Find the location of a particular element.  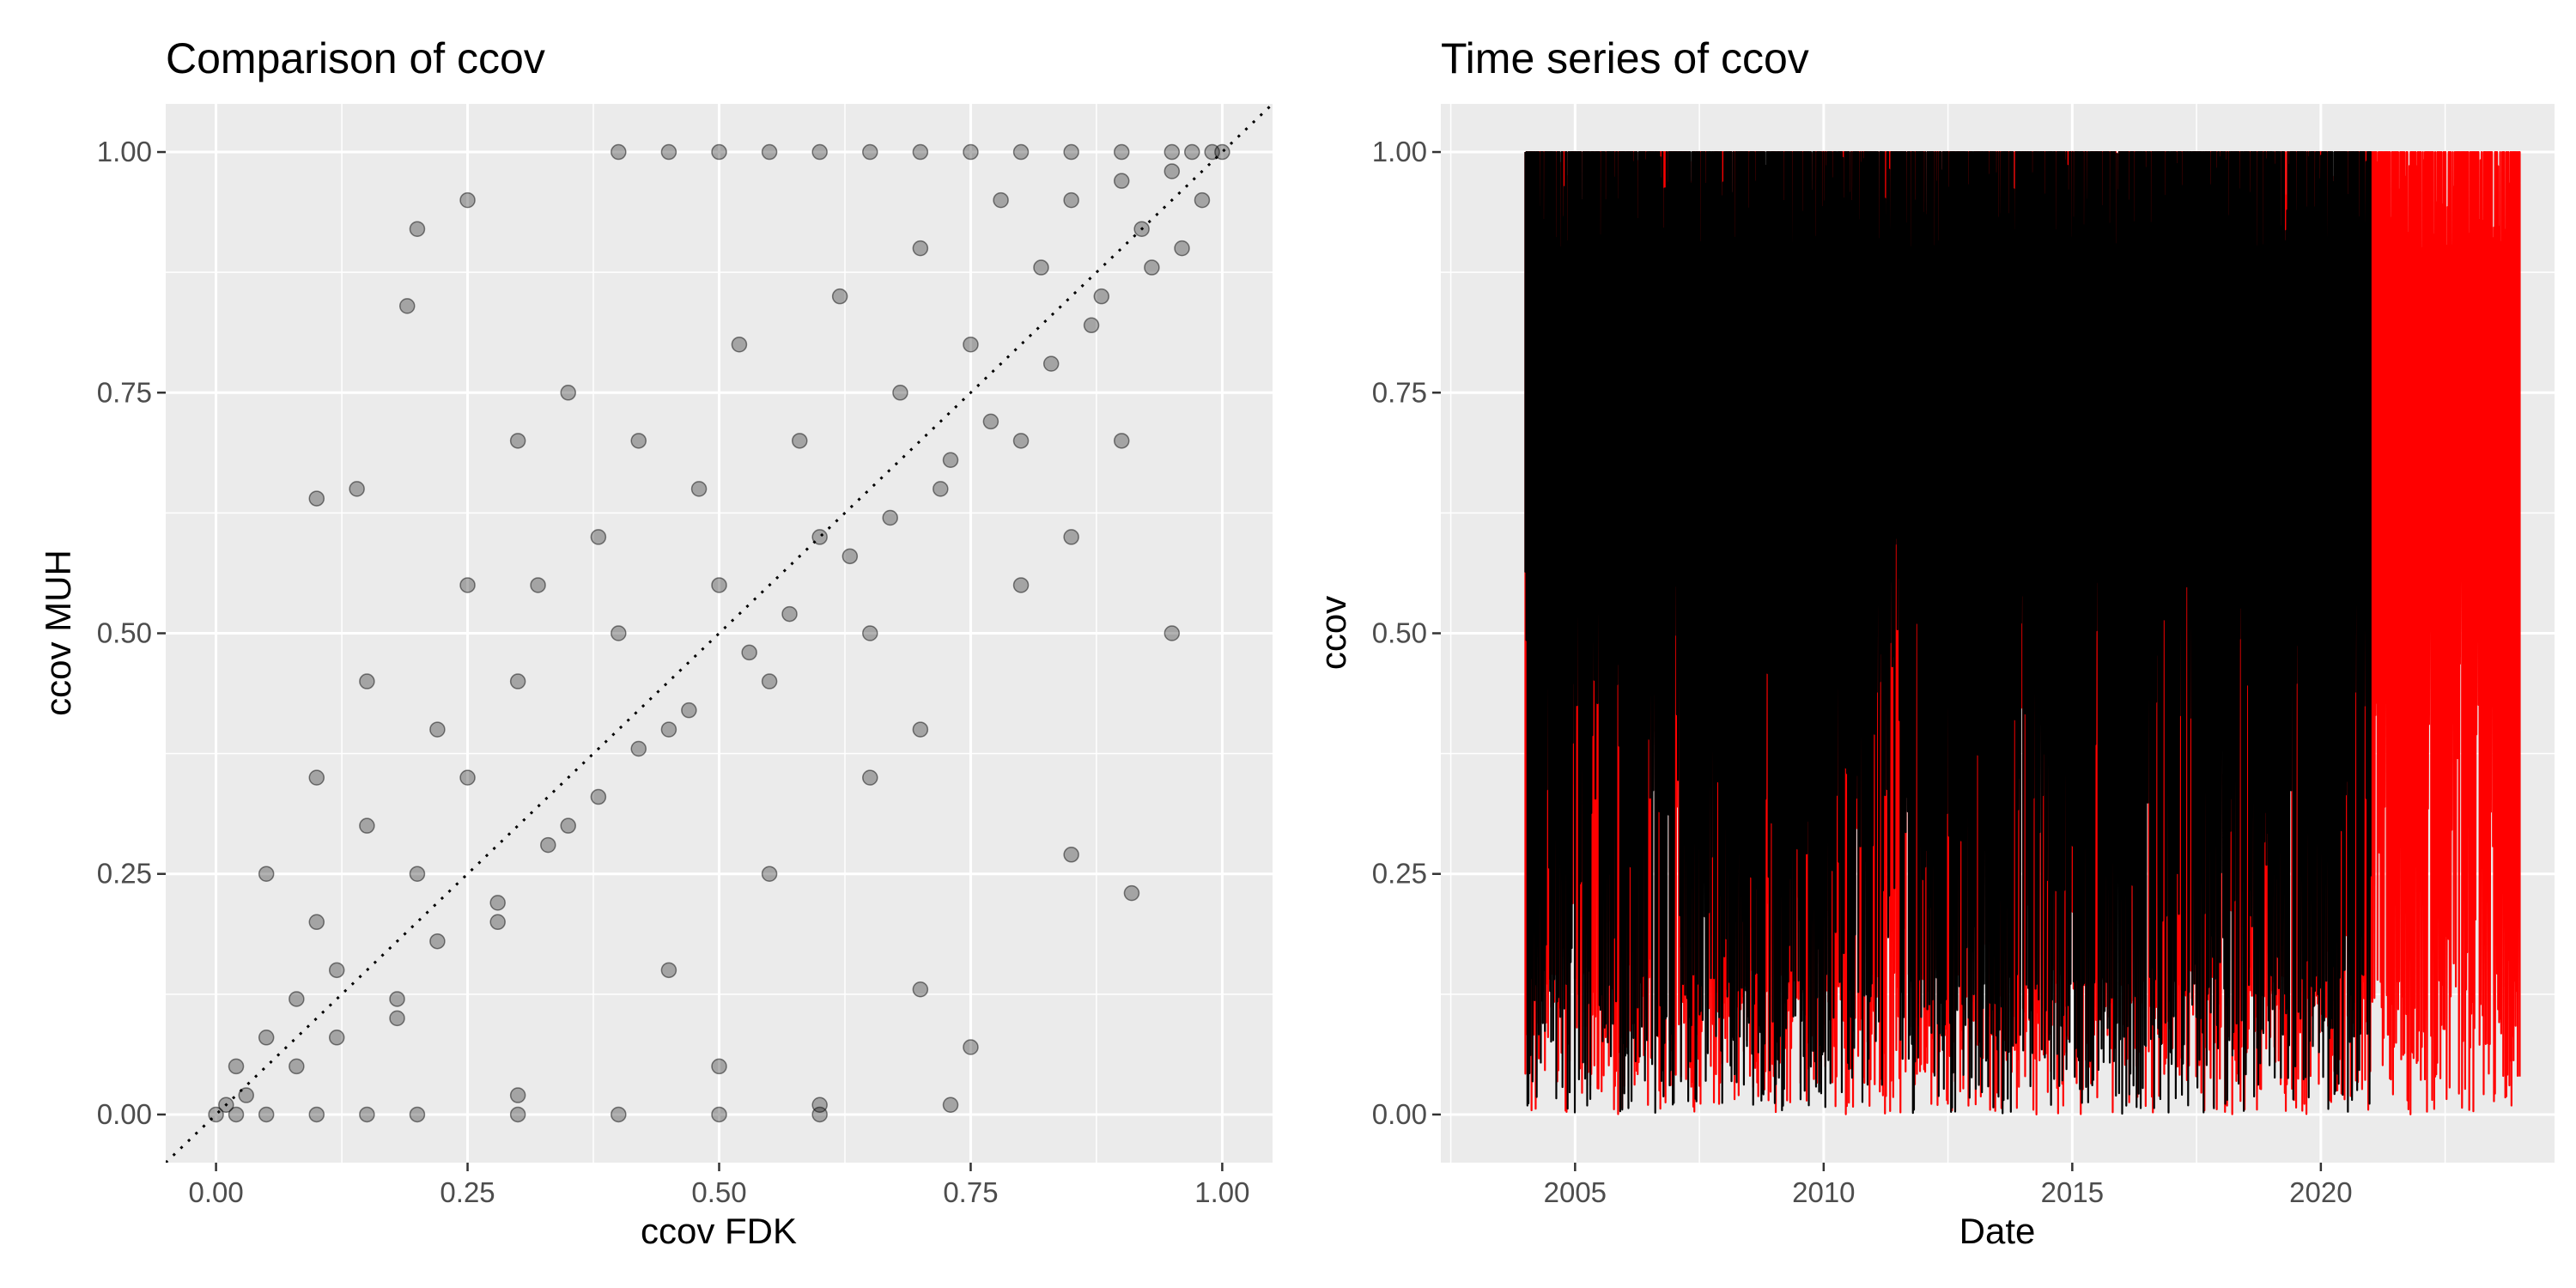

timeseries-y-tick-label: 1.00 is located at coordinates (1400, 151).